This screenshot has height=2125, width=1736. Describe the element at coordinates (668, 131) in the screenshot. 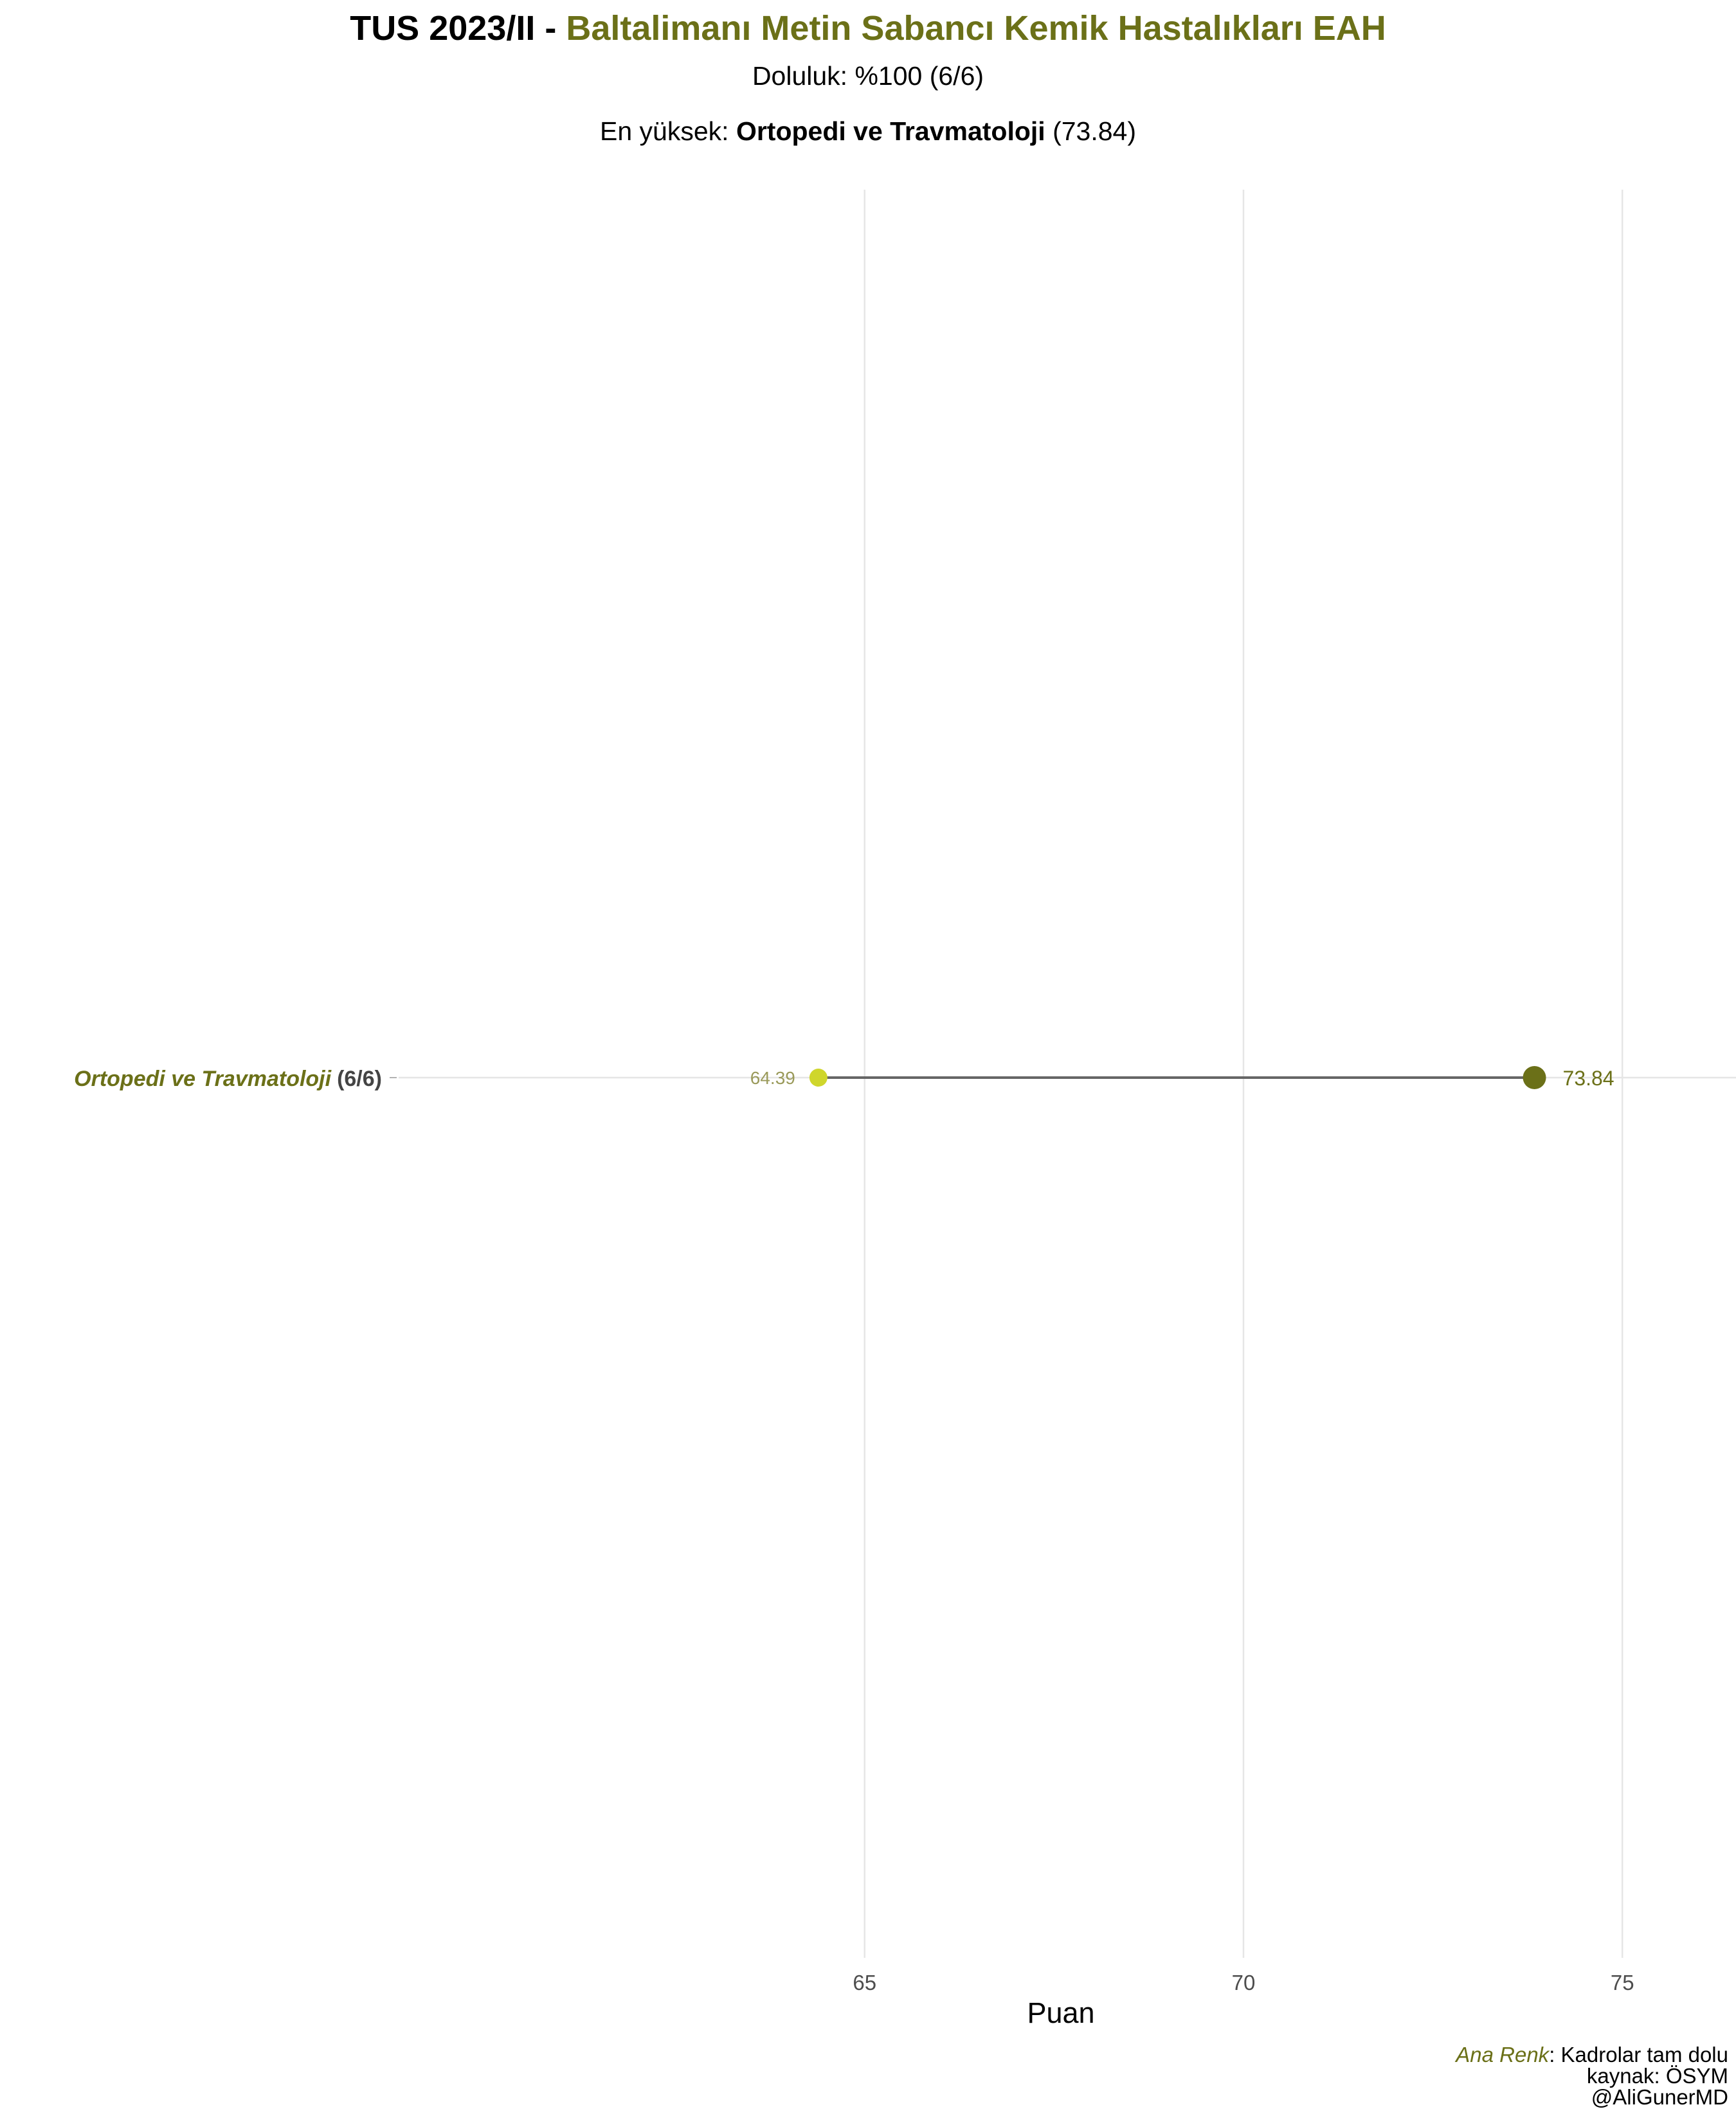

I see `subtitle-top-prefix: En yüksek:` at that location.